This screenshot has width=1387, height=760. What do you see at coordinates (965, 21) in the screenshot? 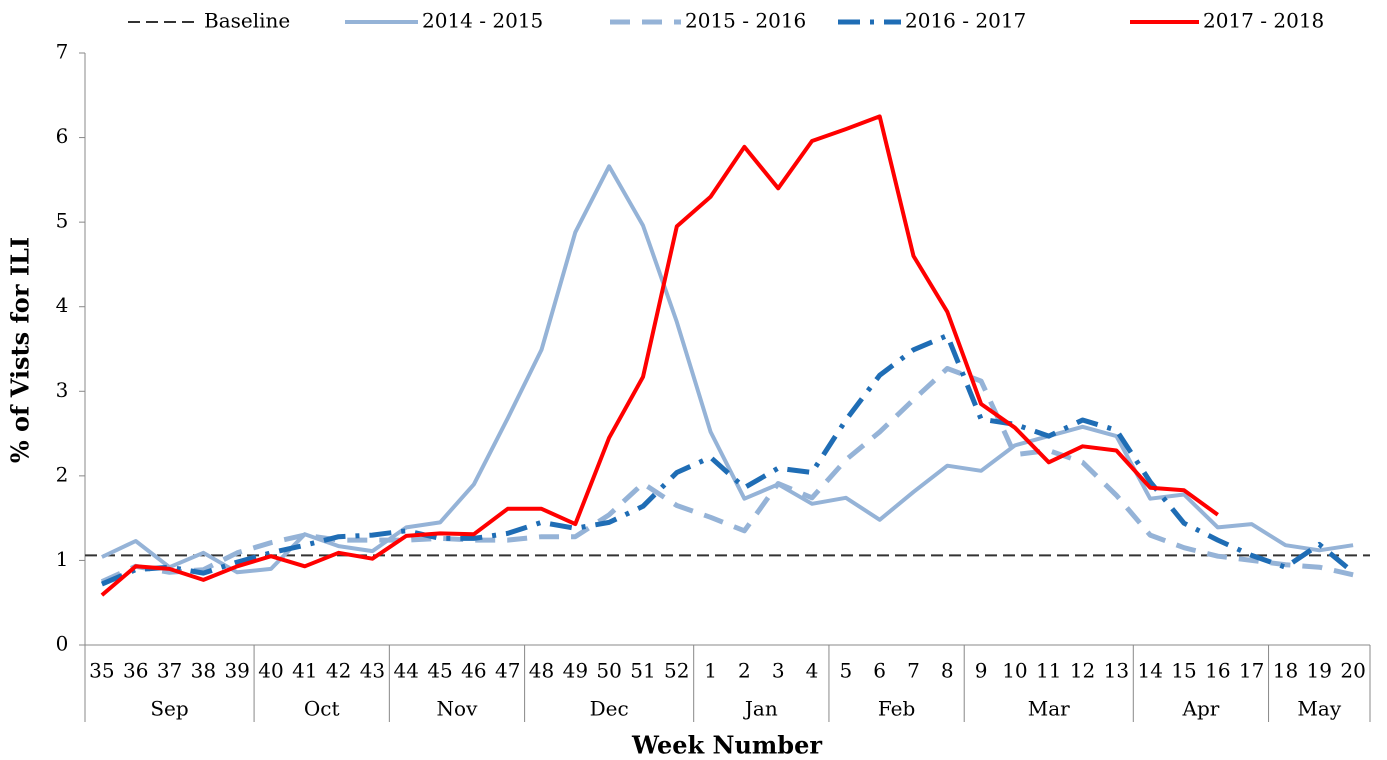
I see `legend-label: 2016 - 2017` at bounding box center [965, 21].